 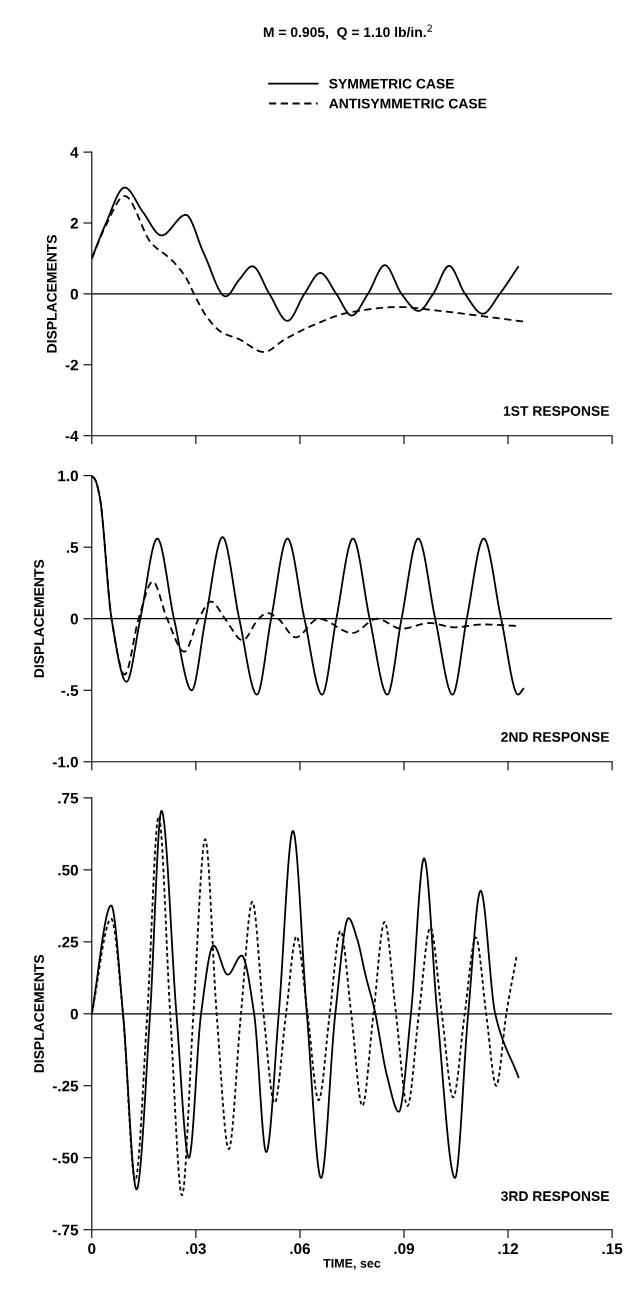 What do you see at coordinates (196, 1249) in the screenshot?
I see `x-tick-label: .03` at bounding box center [196, 1249].